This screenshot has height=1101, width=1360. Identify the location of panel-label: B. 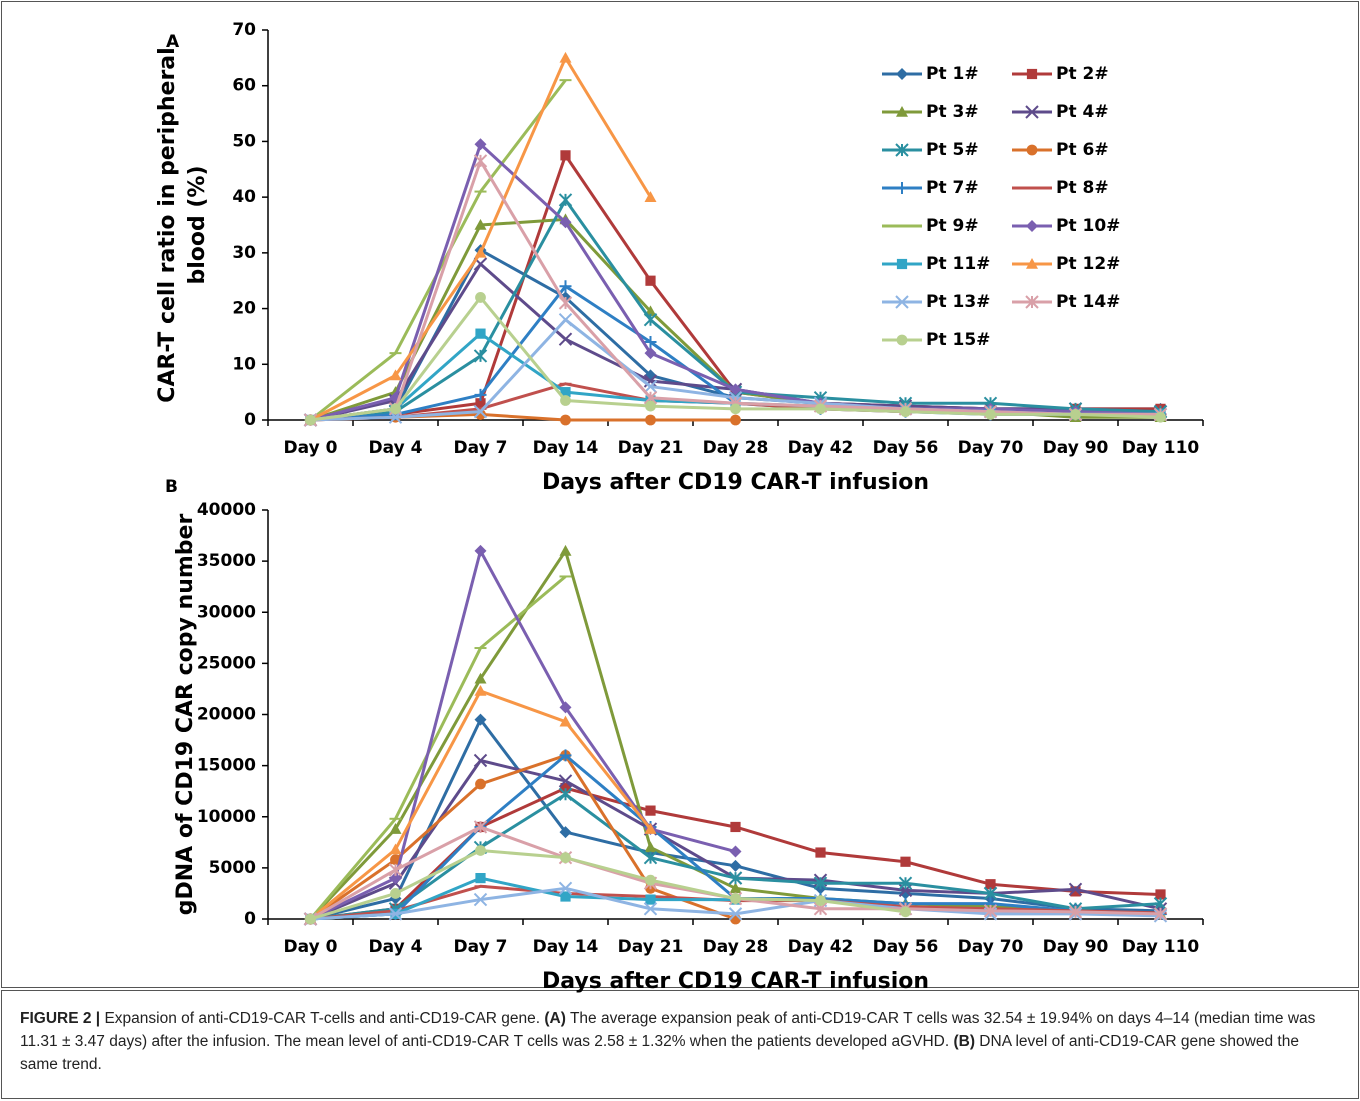
(171, 487).